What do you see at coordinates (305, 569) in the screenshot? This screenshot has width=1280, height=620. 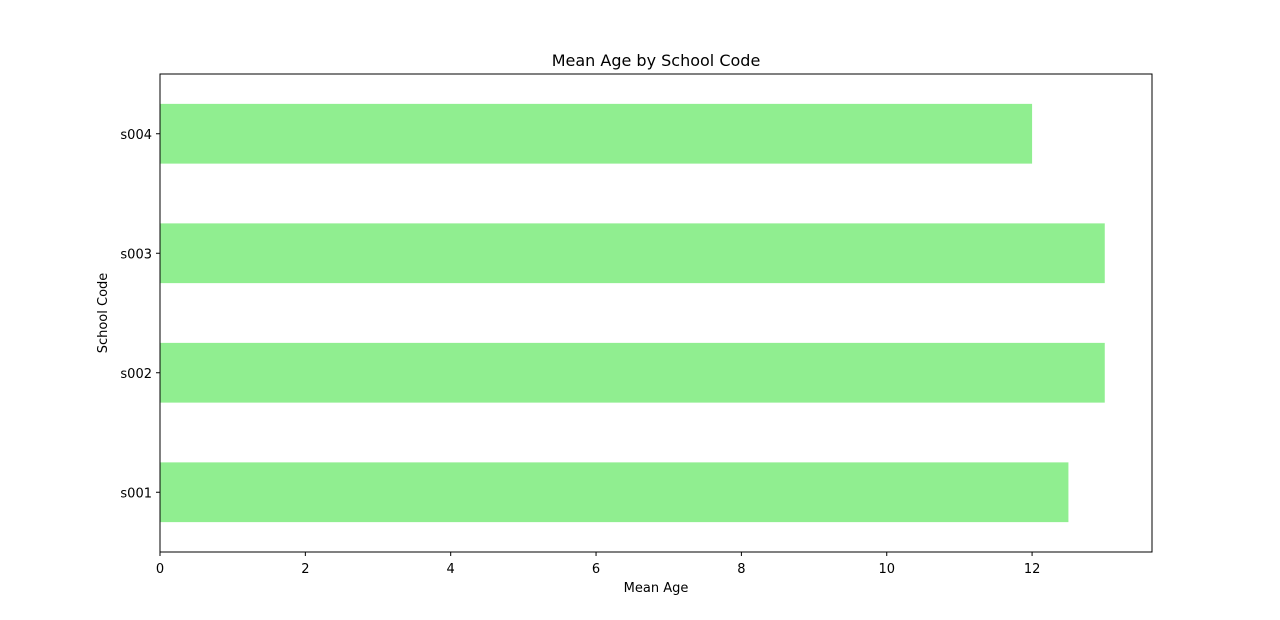 I see `x-tick-label: 2` at bounding box center [305, 569].